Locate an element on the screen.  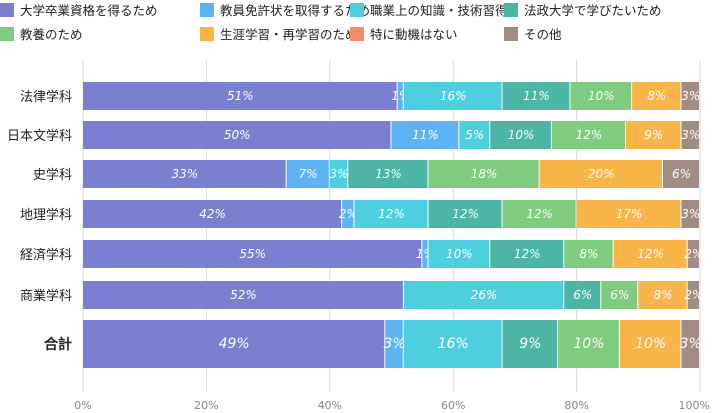
bar-value-label: 52% is located at coordinates (243, 295).